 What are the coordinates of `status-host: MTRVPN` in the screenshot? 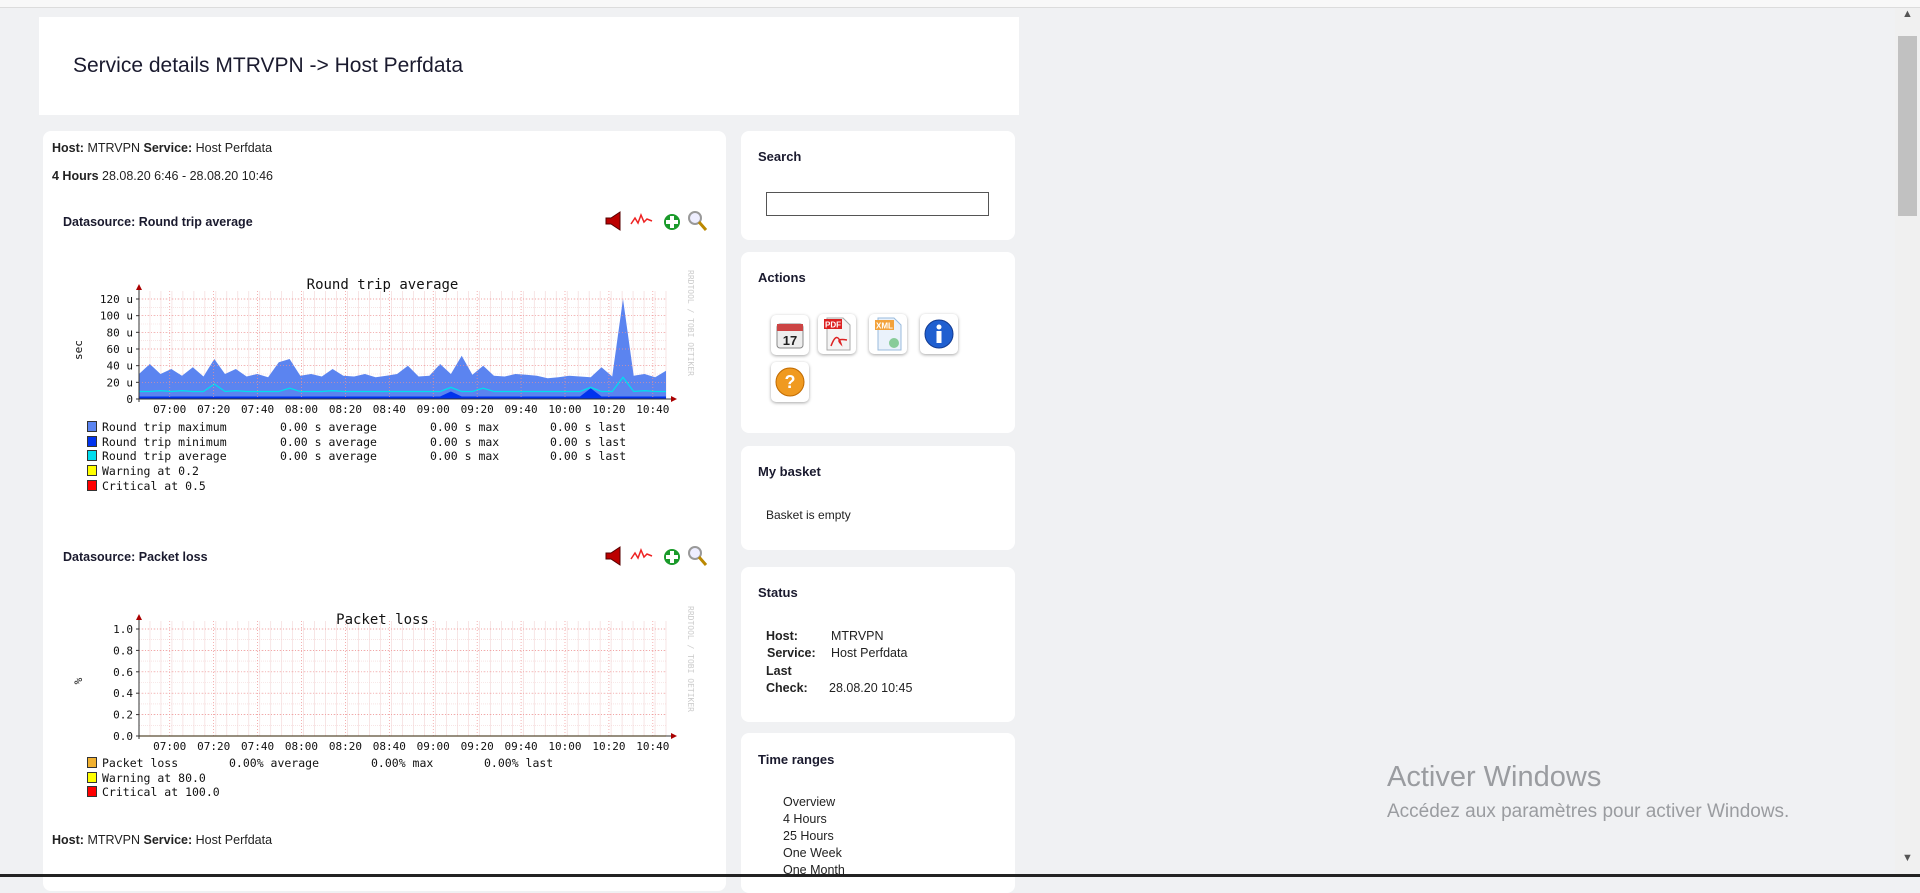 It's located at (857, 636).